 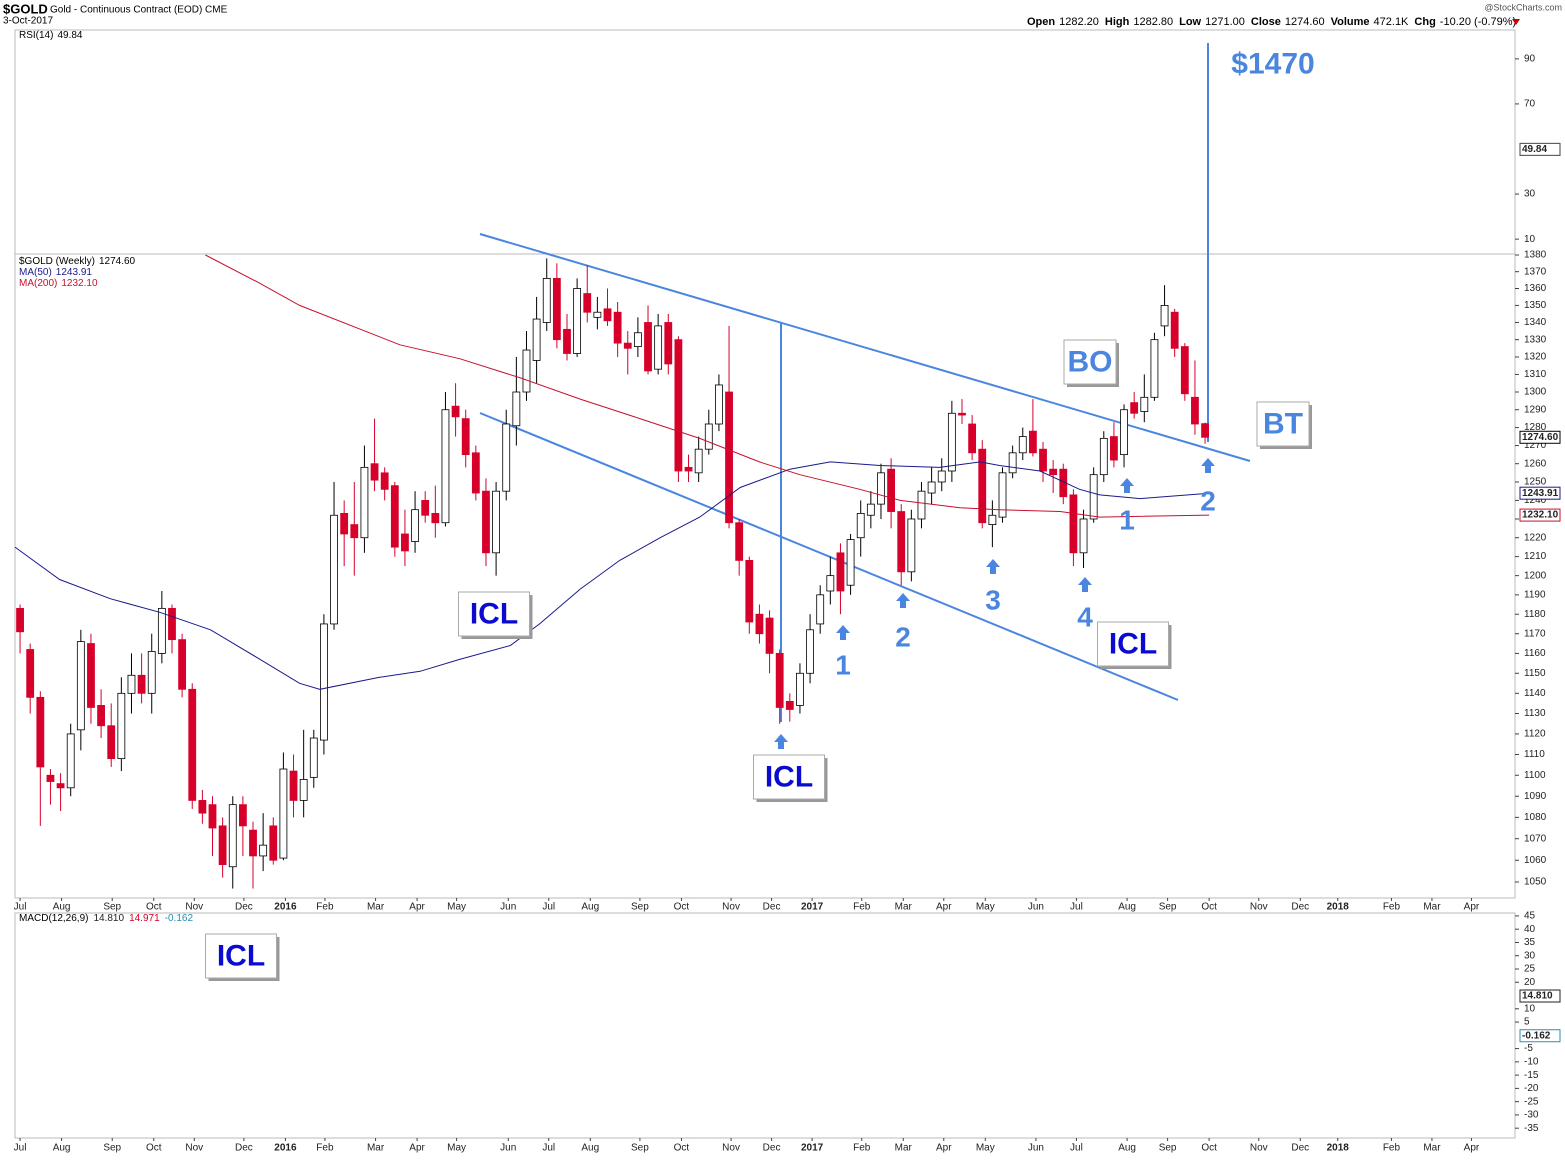 I want to click on legend-value: -0.162, so click(x=179, y=918).